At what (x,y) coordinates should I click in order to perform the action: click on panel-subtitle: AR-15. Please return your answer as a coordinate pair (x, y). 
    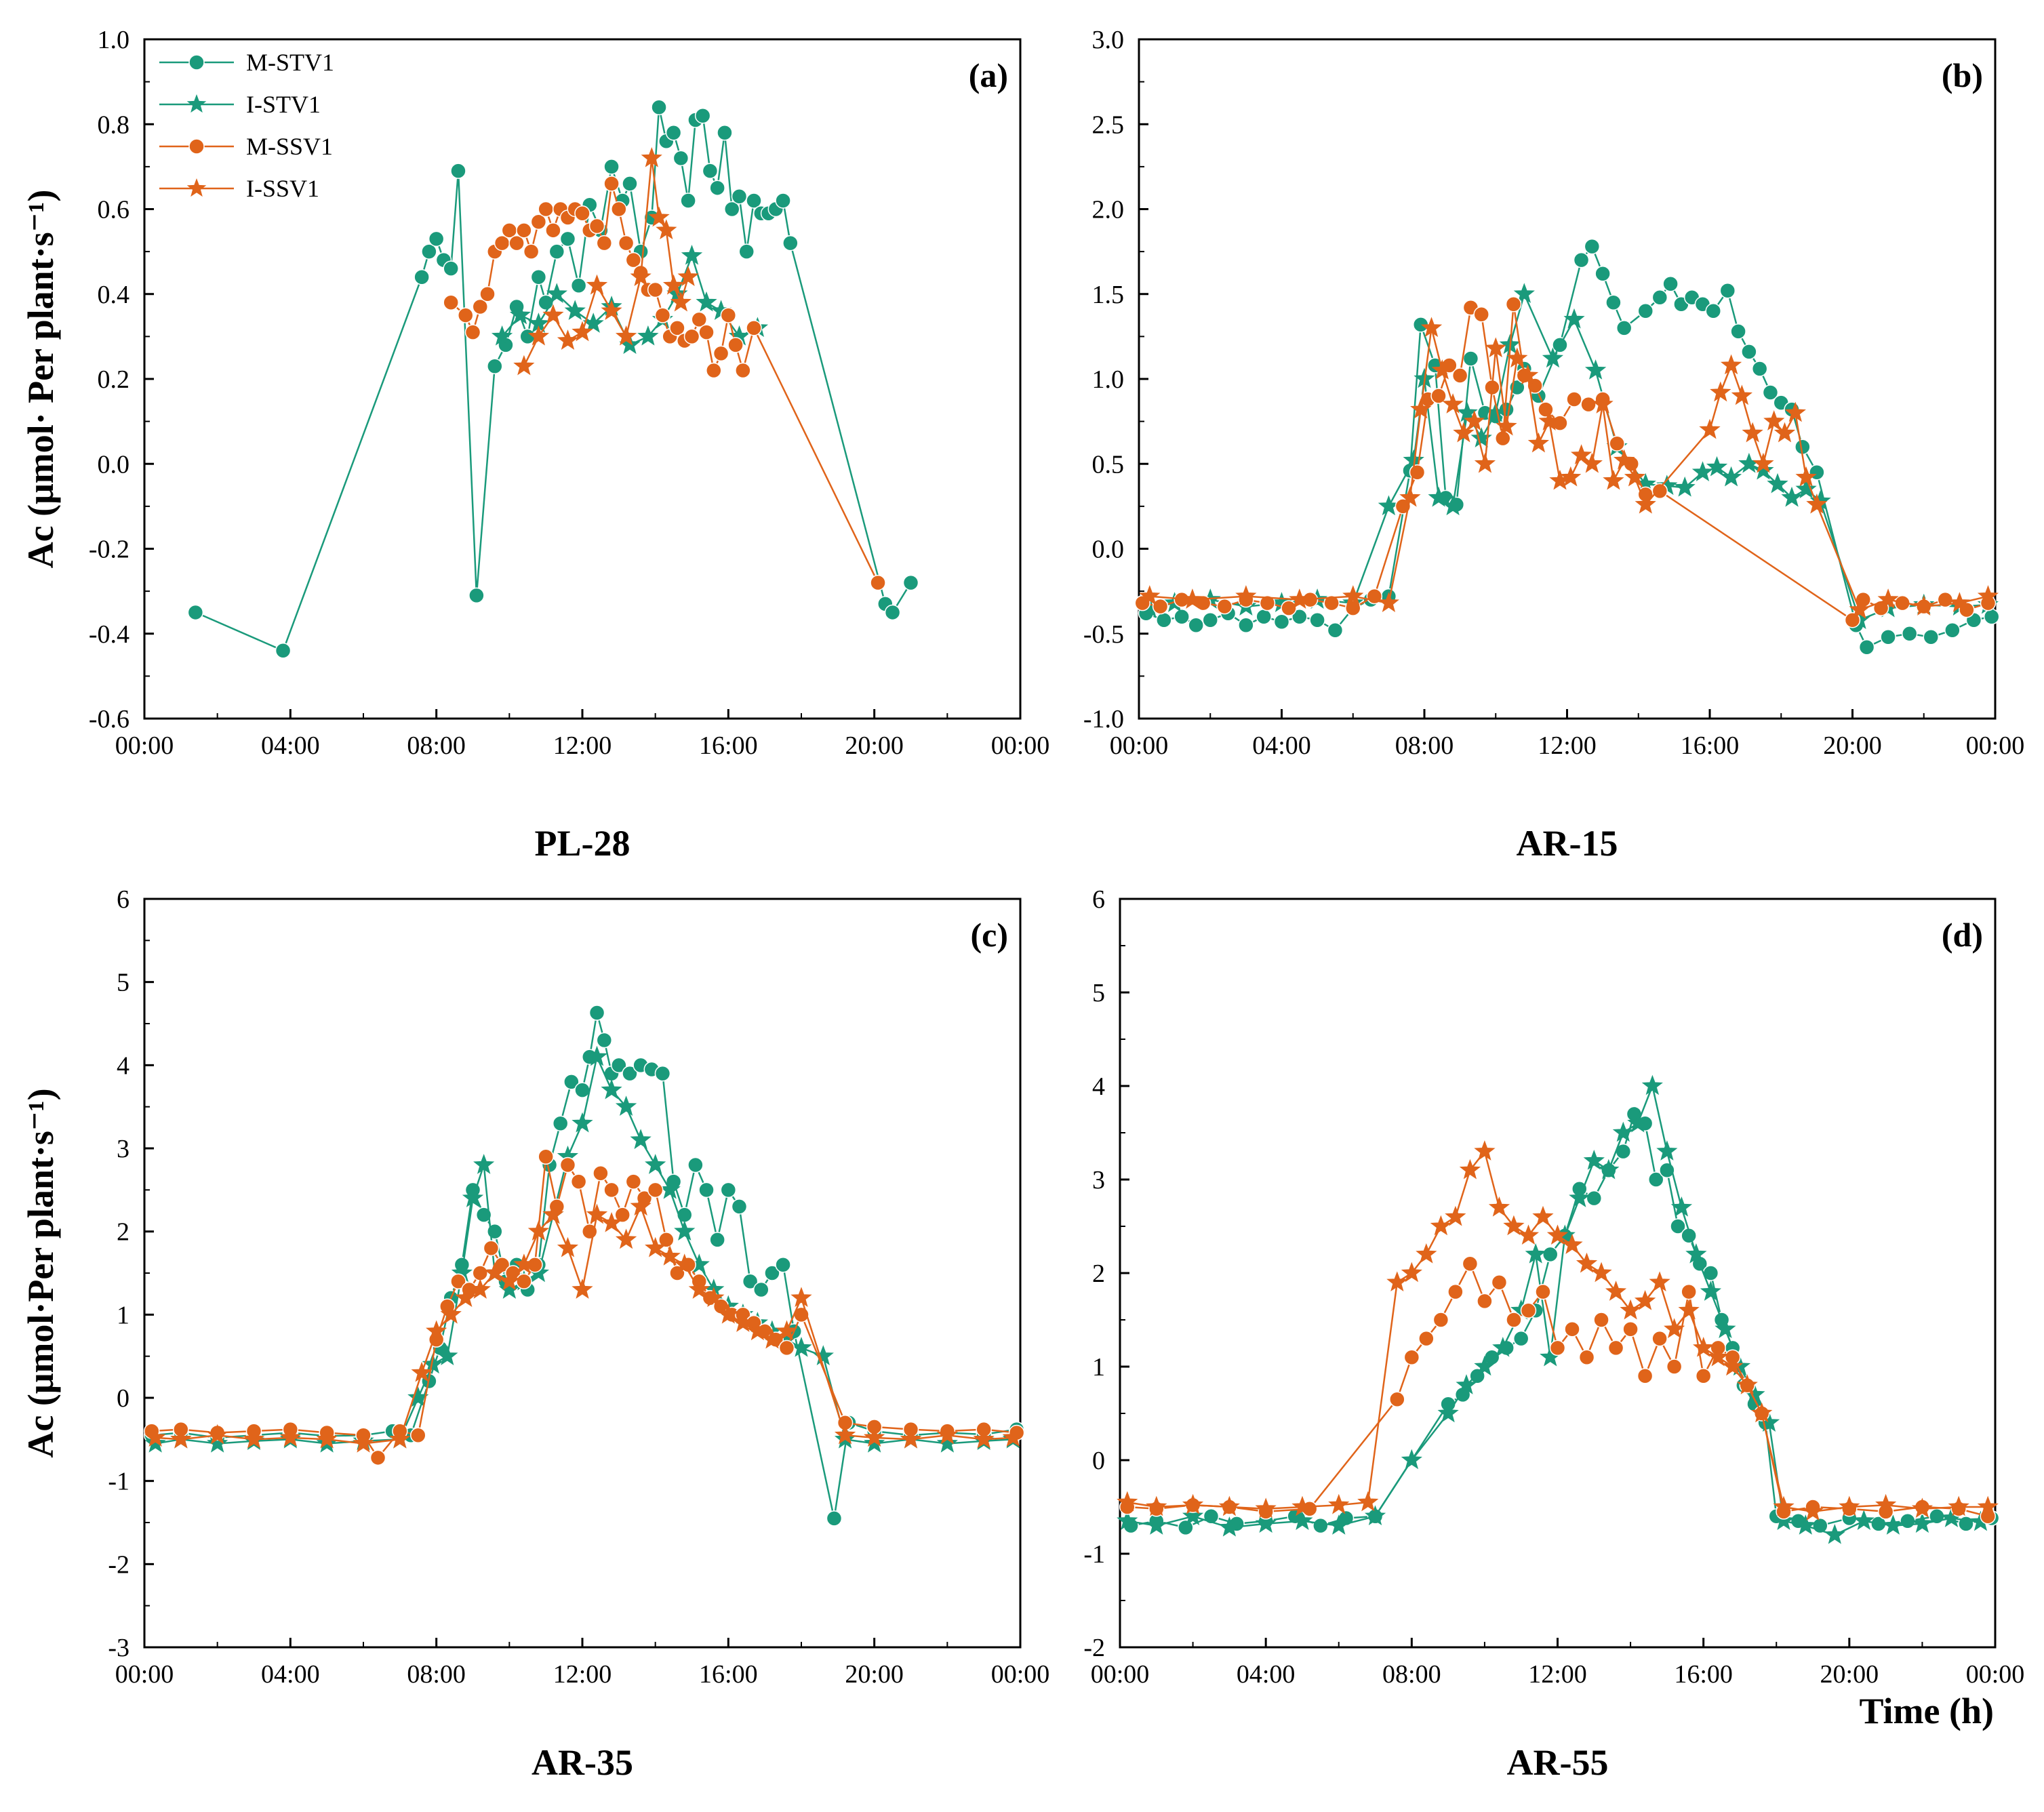
    Looking at the image, I should click on (1567, 844).